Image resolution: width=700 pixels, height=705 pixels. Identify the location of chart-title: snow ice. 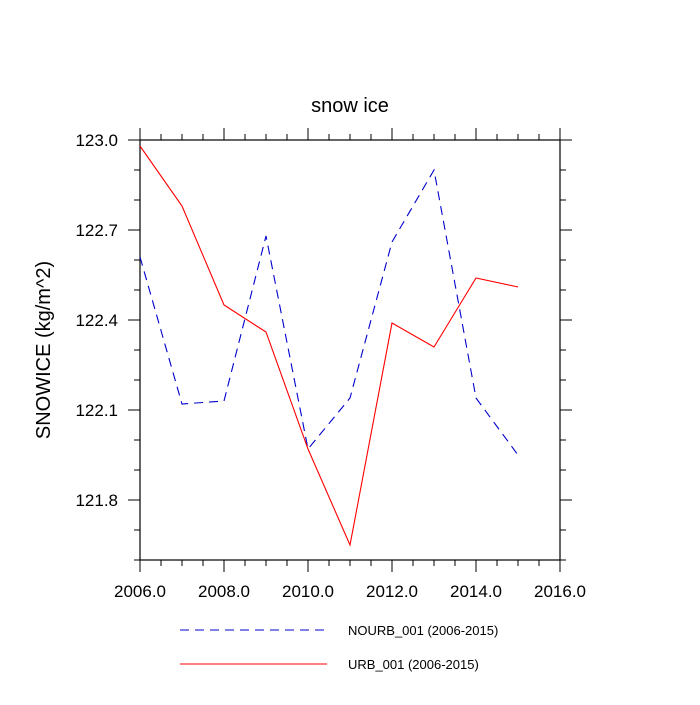
(350, 106).